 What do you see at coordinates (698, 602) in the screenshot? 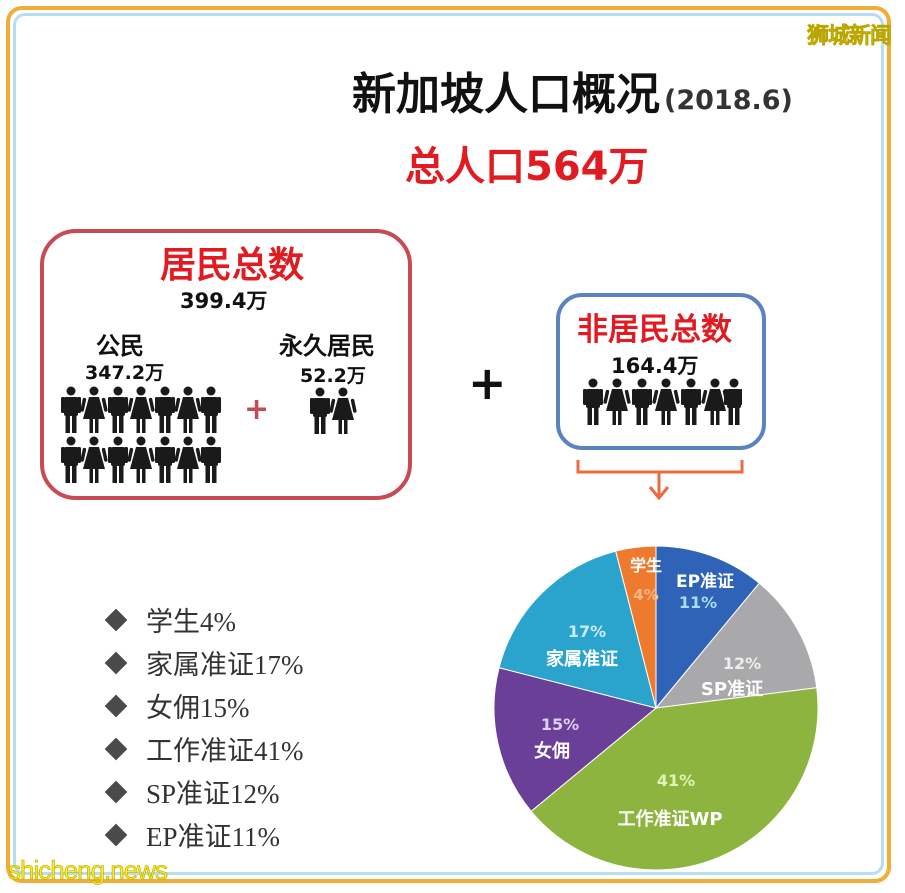
I see `pie-pct-ep: 11%` at bounding box center [698, 602].